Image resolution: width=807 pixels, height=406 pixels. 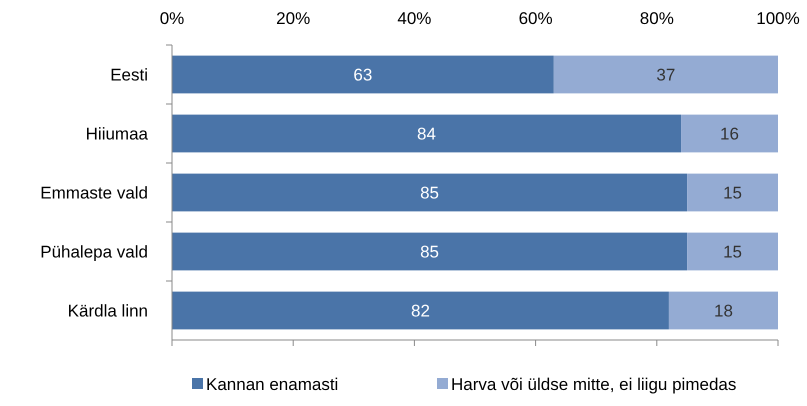 What do you see at coordinates (593, 384) in the screenshot?
I see `legend-label: Harva või üldse mitte, ei liigu pimedas` at bounding box center [593, 384].